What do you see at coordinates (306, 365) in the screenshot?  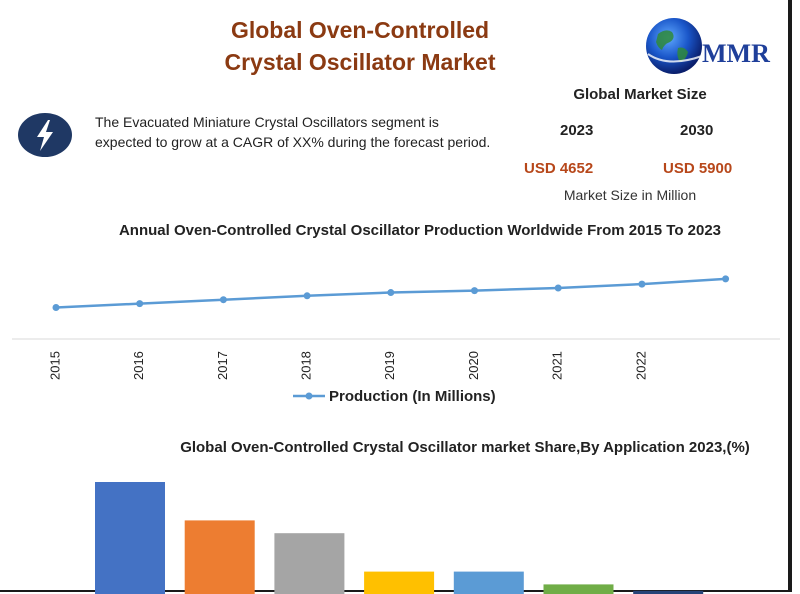 I see `x-tick-label: 2018` at bounding box center [306, 365].